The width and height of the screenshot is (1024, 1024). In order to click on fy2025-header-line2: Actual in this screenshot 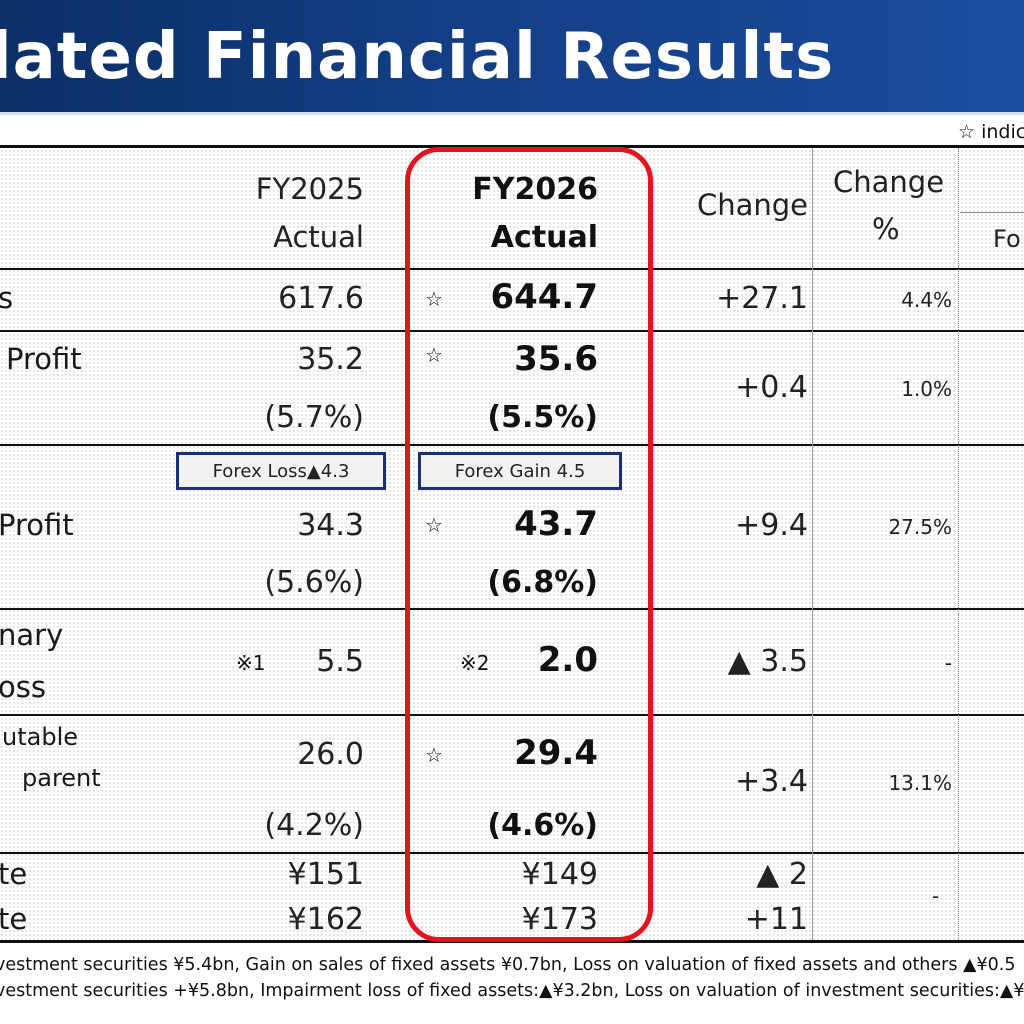, I will do `click(318, 237)`.